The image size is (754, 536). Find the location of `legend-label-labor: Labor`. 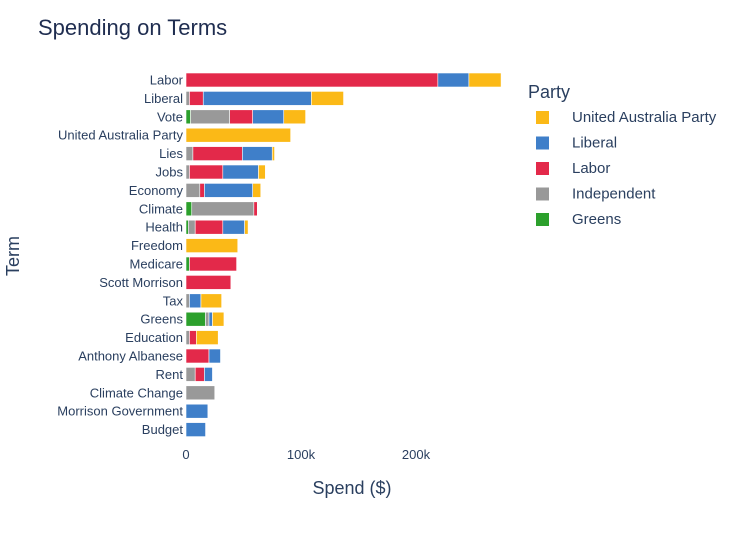

legend-label-labor: Labor is located at coordinates (591, 168).